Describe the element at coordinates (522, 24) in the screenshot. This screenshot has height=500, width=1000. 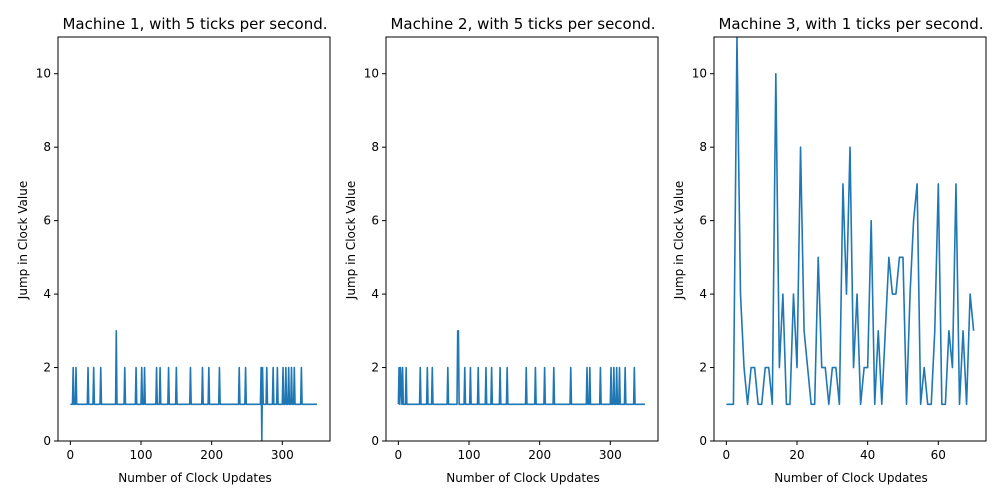
I see `chart-title: Machine 2, with 5 ticks per second.` at that location.